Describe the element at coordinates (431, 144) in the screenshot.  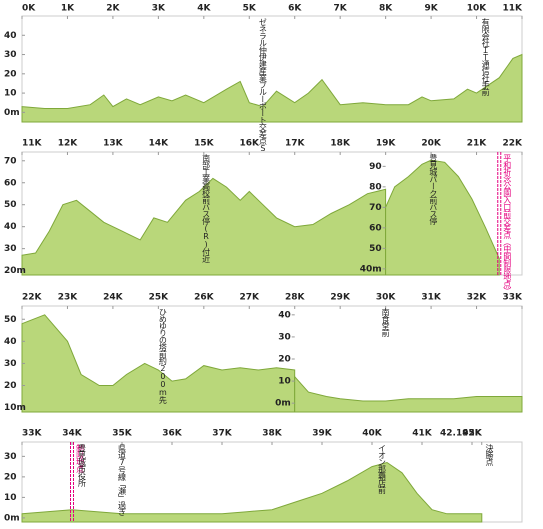
I see `x-tick-label: 20K` at that location.